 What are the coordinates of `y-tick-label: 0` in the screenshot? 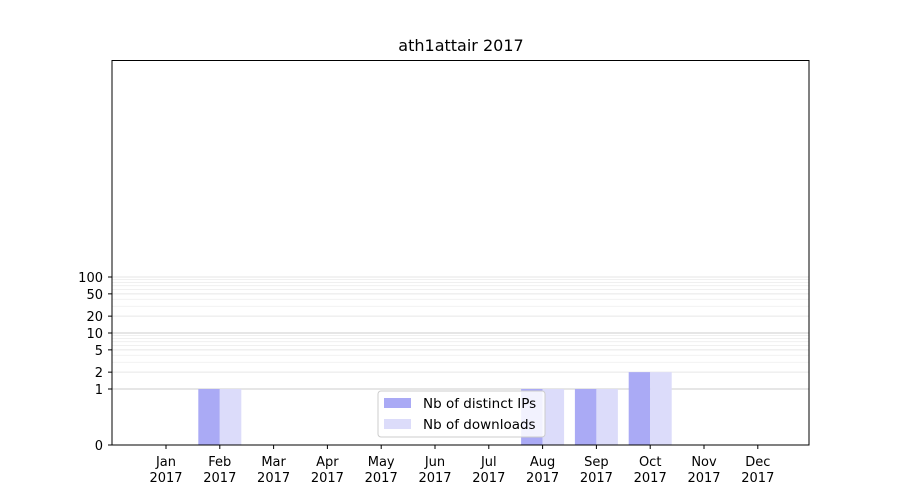 It's located at (99, 446).